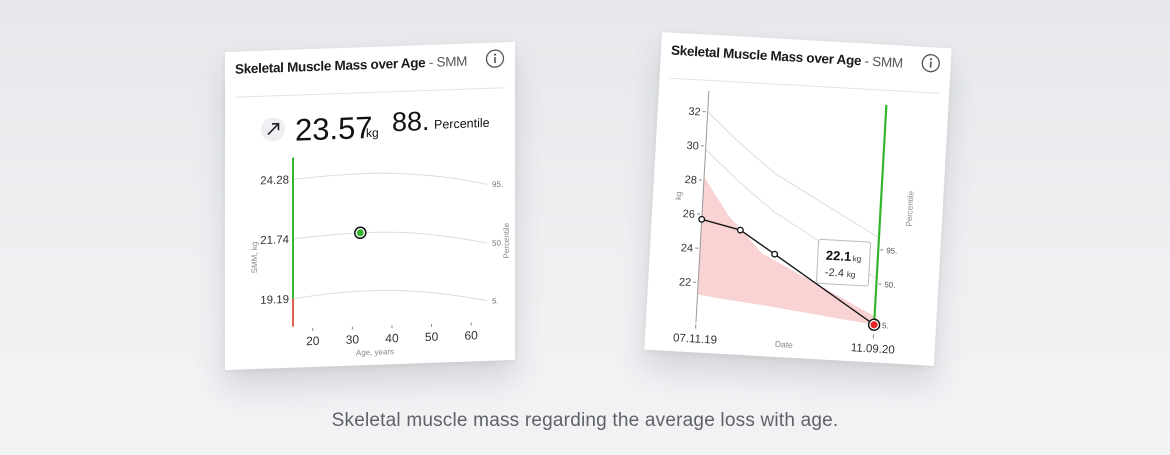 The image size is (1170, 455). What do you see at coordinates (694, 112) in the screenshot?
I see `y-tick-label: 32` at bounding box center [694, 112].